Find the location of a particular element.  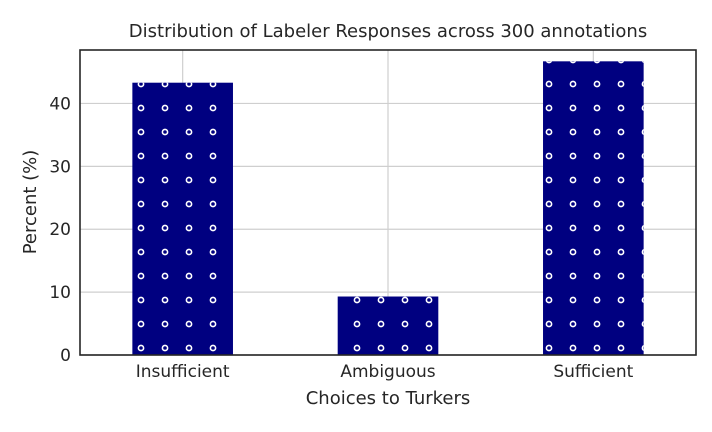

y-tick-label: 20 is located at coordinates (60, 230).